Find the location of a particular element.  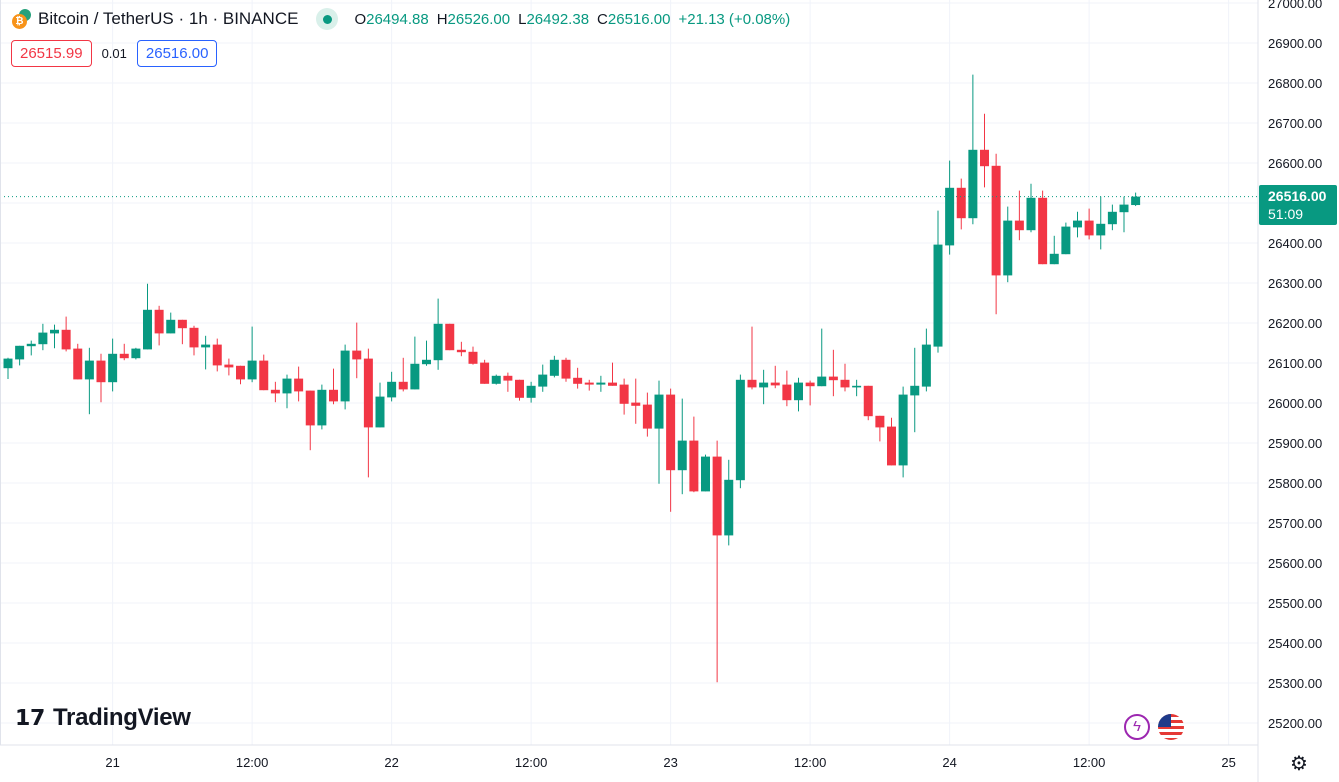

buy-button: 26516.00 is located at coordinates (177, 53).